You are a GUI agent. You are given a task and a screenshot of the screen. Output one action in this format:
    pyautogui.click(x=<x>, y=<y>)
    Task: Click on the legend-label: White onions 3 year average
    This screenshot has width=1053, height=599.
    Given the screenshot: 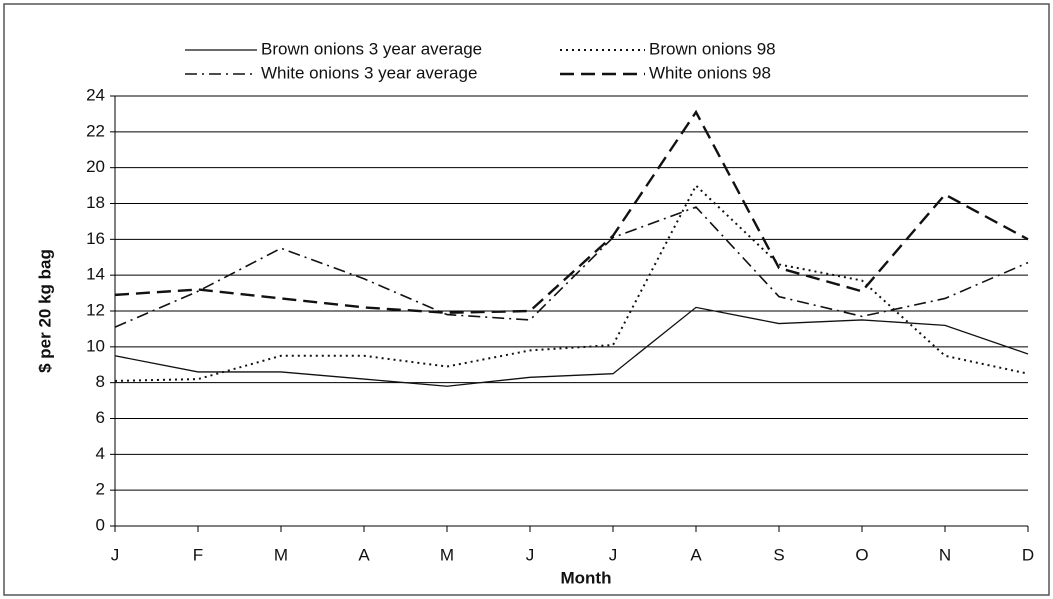 What is the action you would take?
    pyautogui.click(x=369, y=72)
    